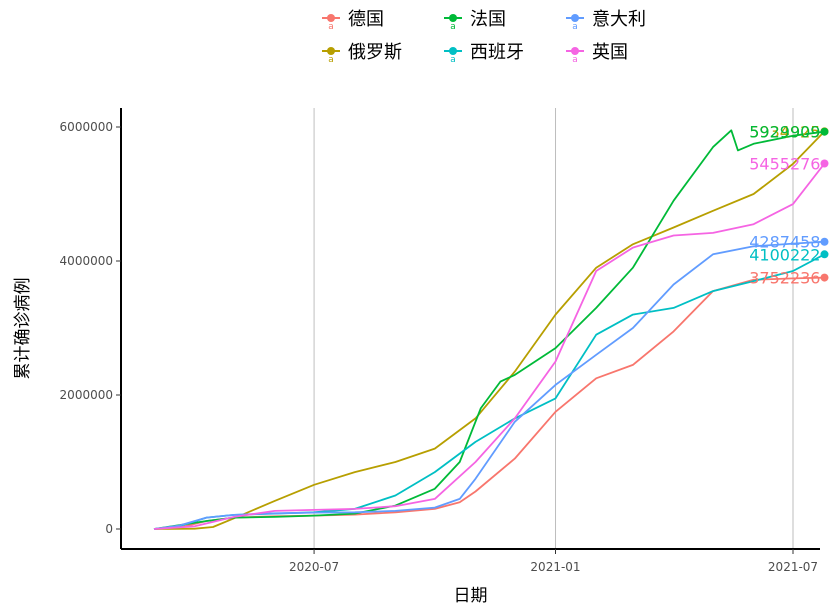 The width and height of the screenshot is (838, 609). What do you see at coordinates (784, 242) in the screenshot?
I see `series-end-label-4: 4287458` at bounding box center [784, 242].